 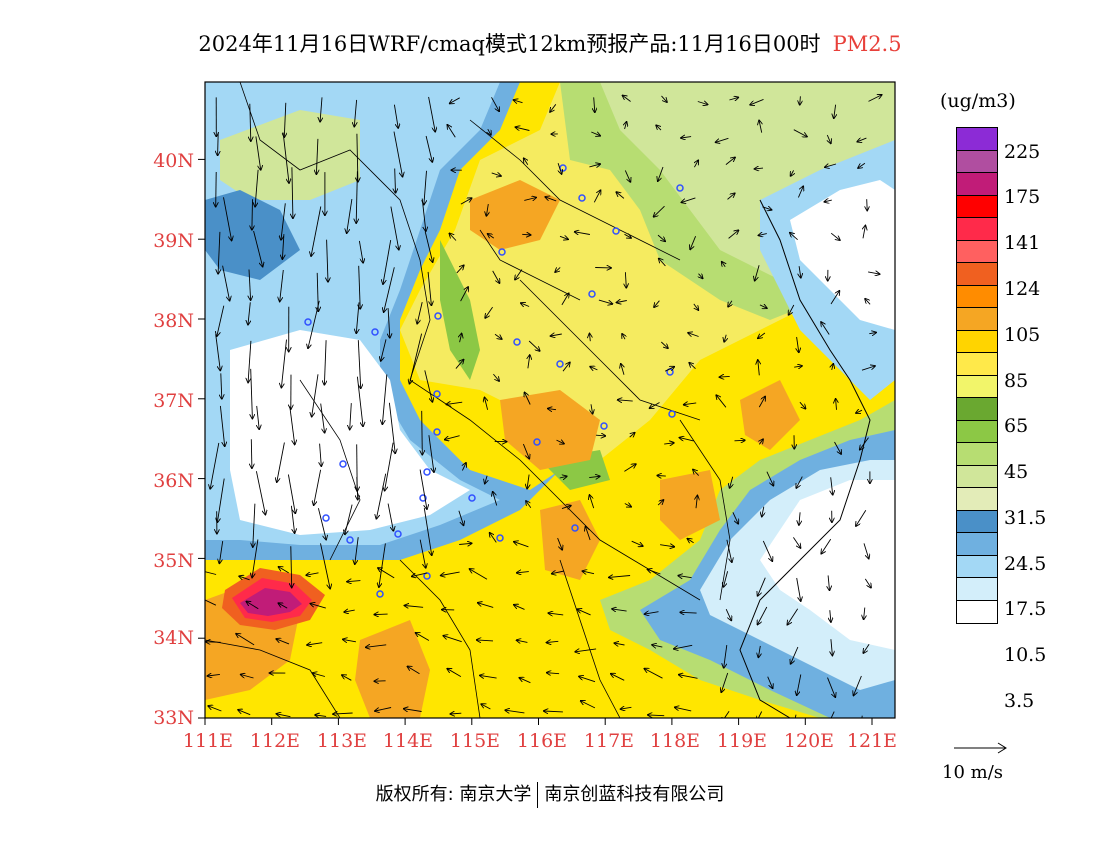 What do you see at coordinates (872, 741) in the screenshot?
I see `lon-label-121e: 121E` at bounding box center [872, 741].